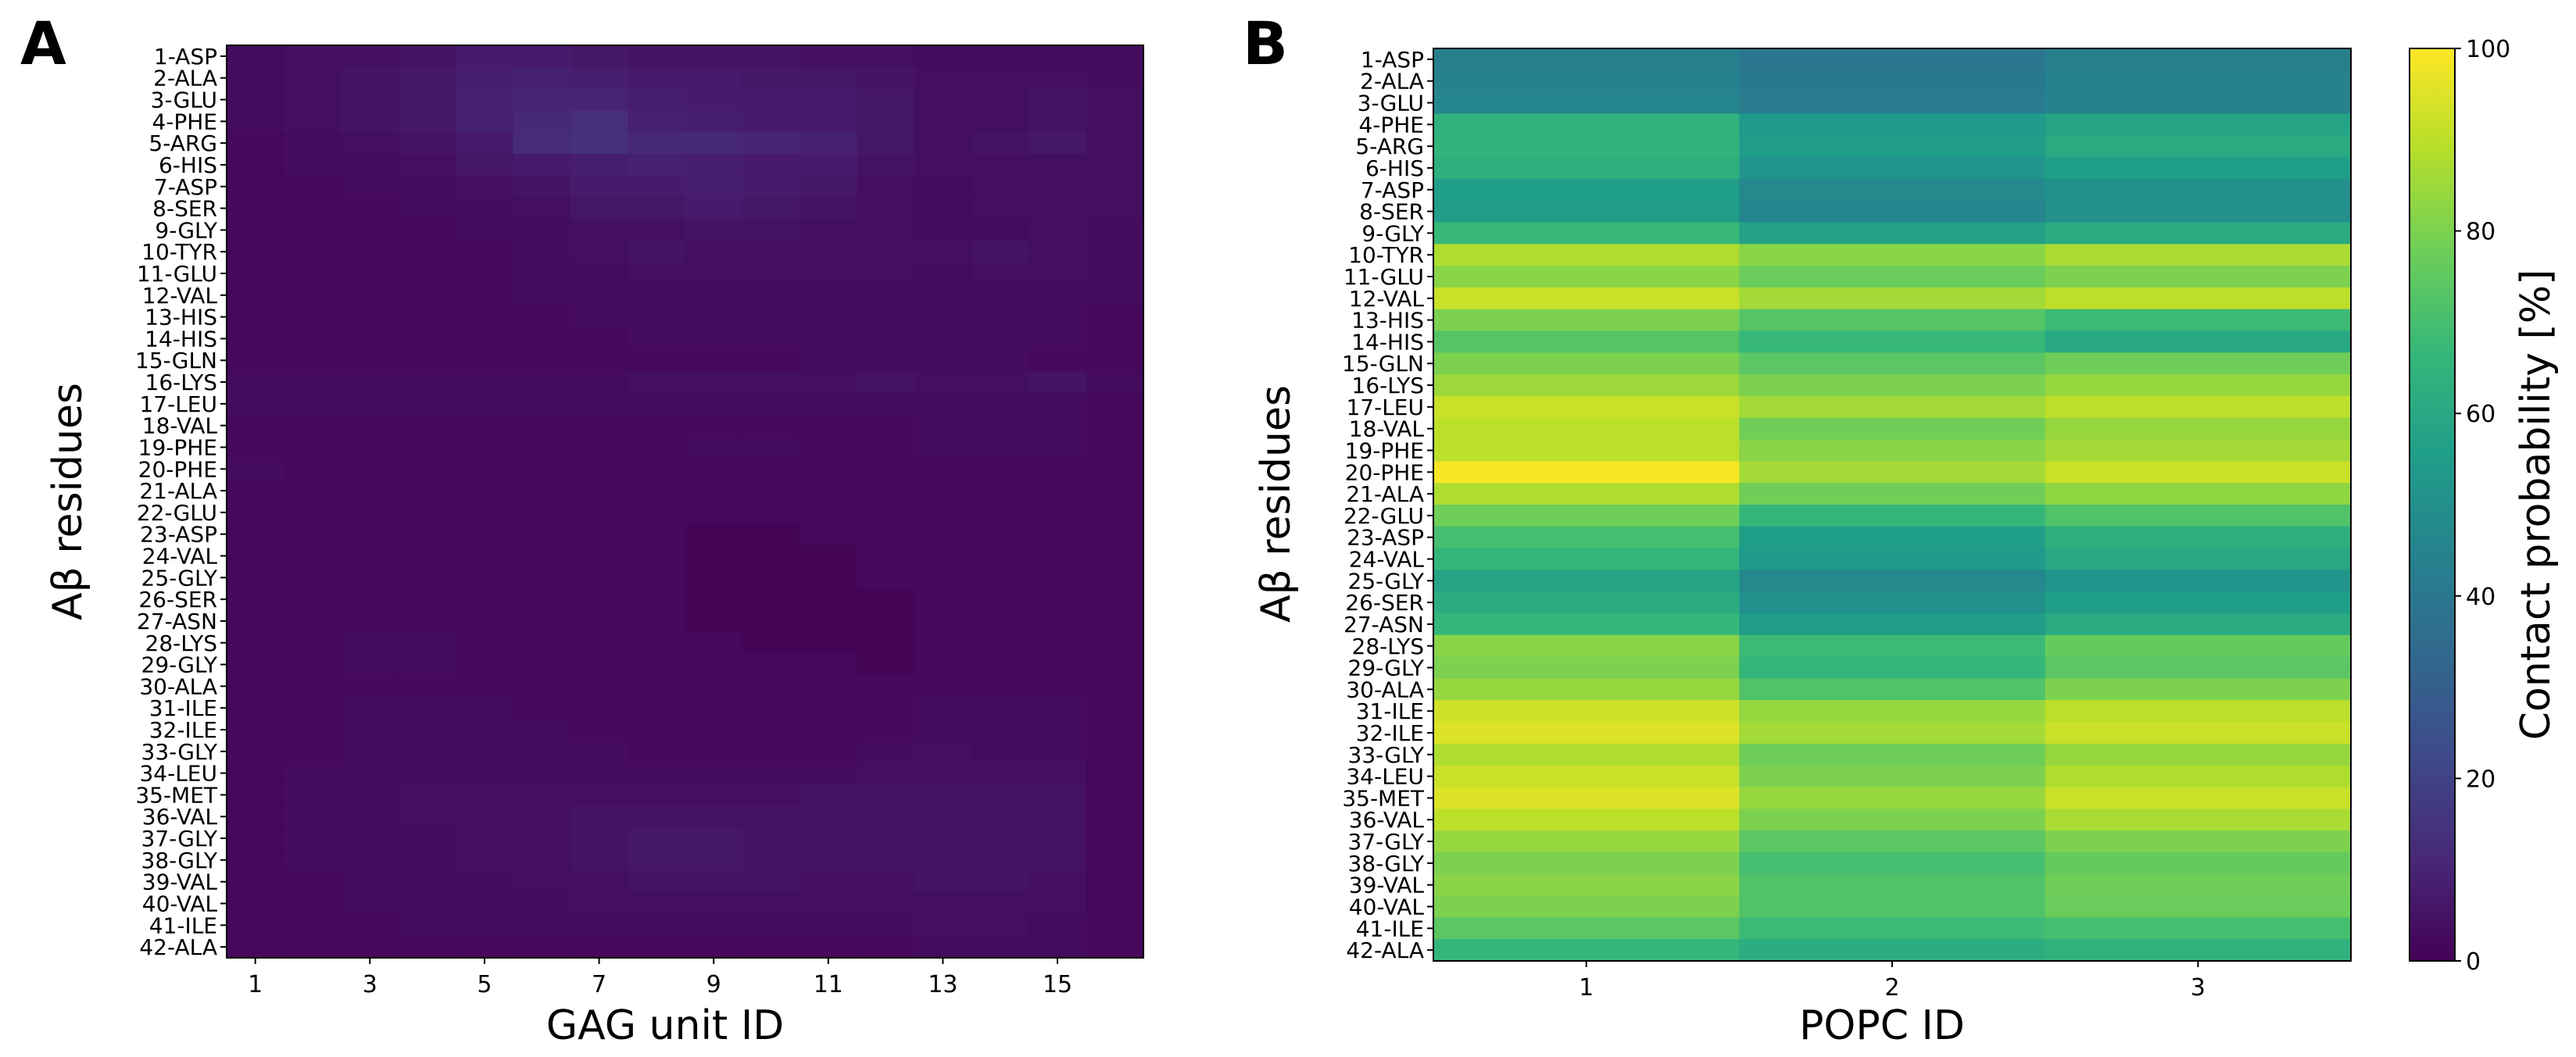 The height and width of the screenshot is (1057, 2576). Describe the element at coordinates (2481, 233) in the screenshot. I see `colorbar-tick-label: 80` at that location.